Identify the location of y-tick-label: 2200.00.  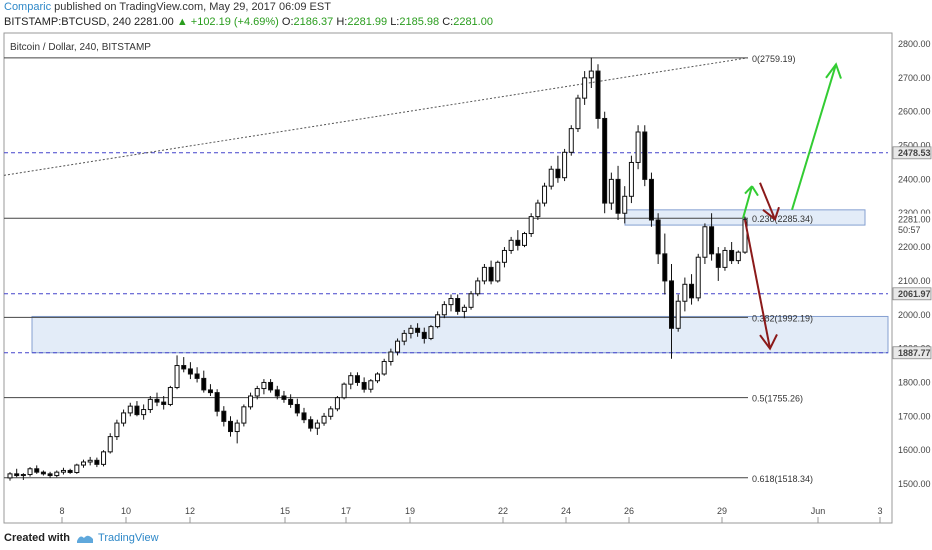
(914, 247).